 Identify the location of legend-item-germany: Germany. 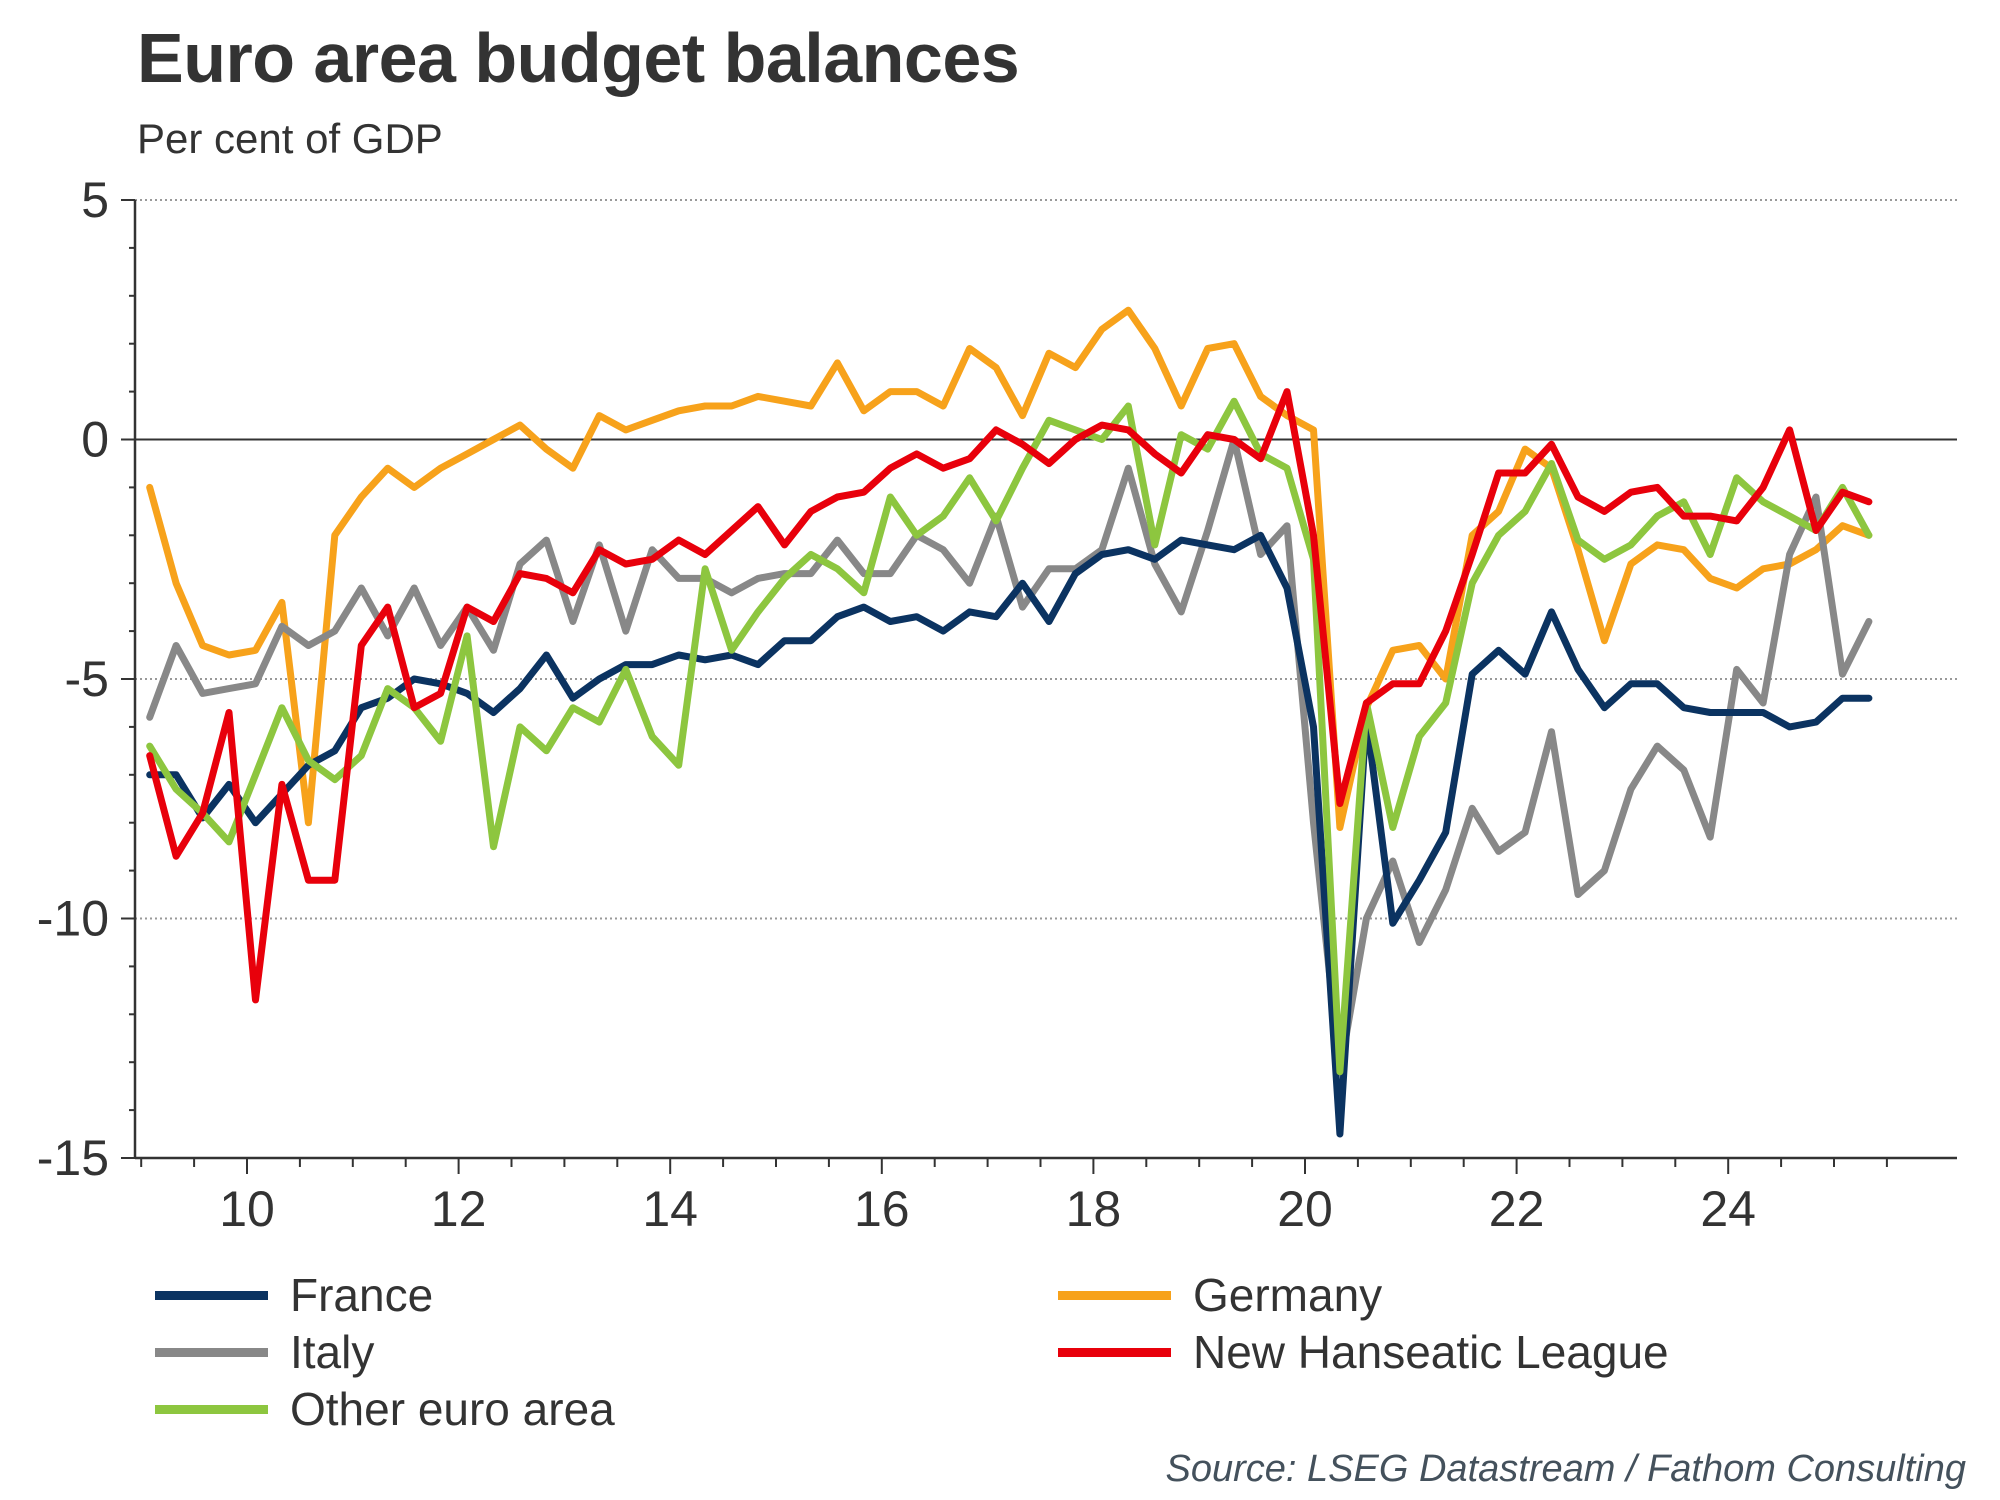
(1220, 1295).